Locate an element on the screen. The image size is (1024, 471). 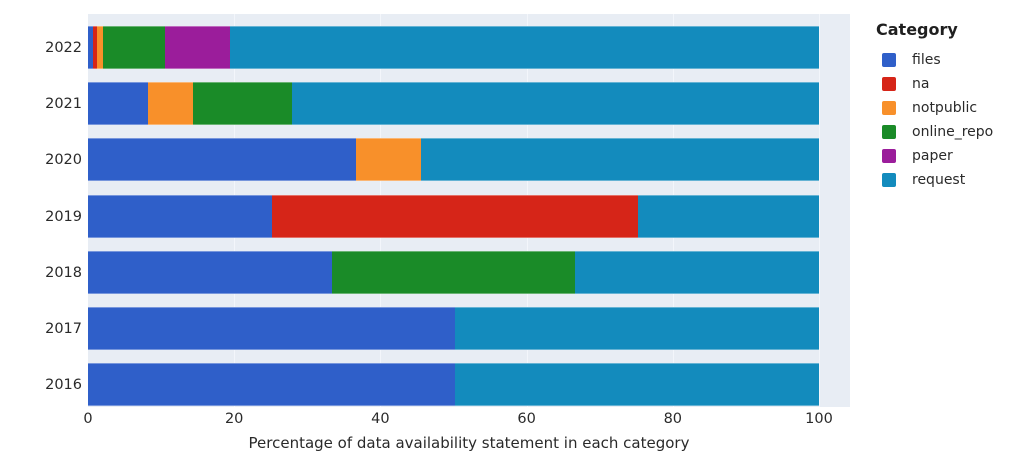
stacked-bar-2016 is located at coordinates (453, 385).